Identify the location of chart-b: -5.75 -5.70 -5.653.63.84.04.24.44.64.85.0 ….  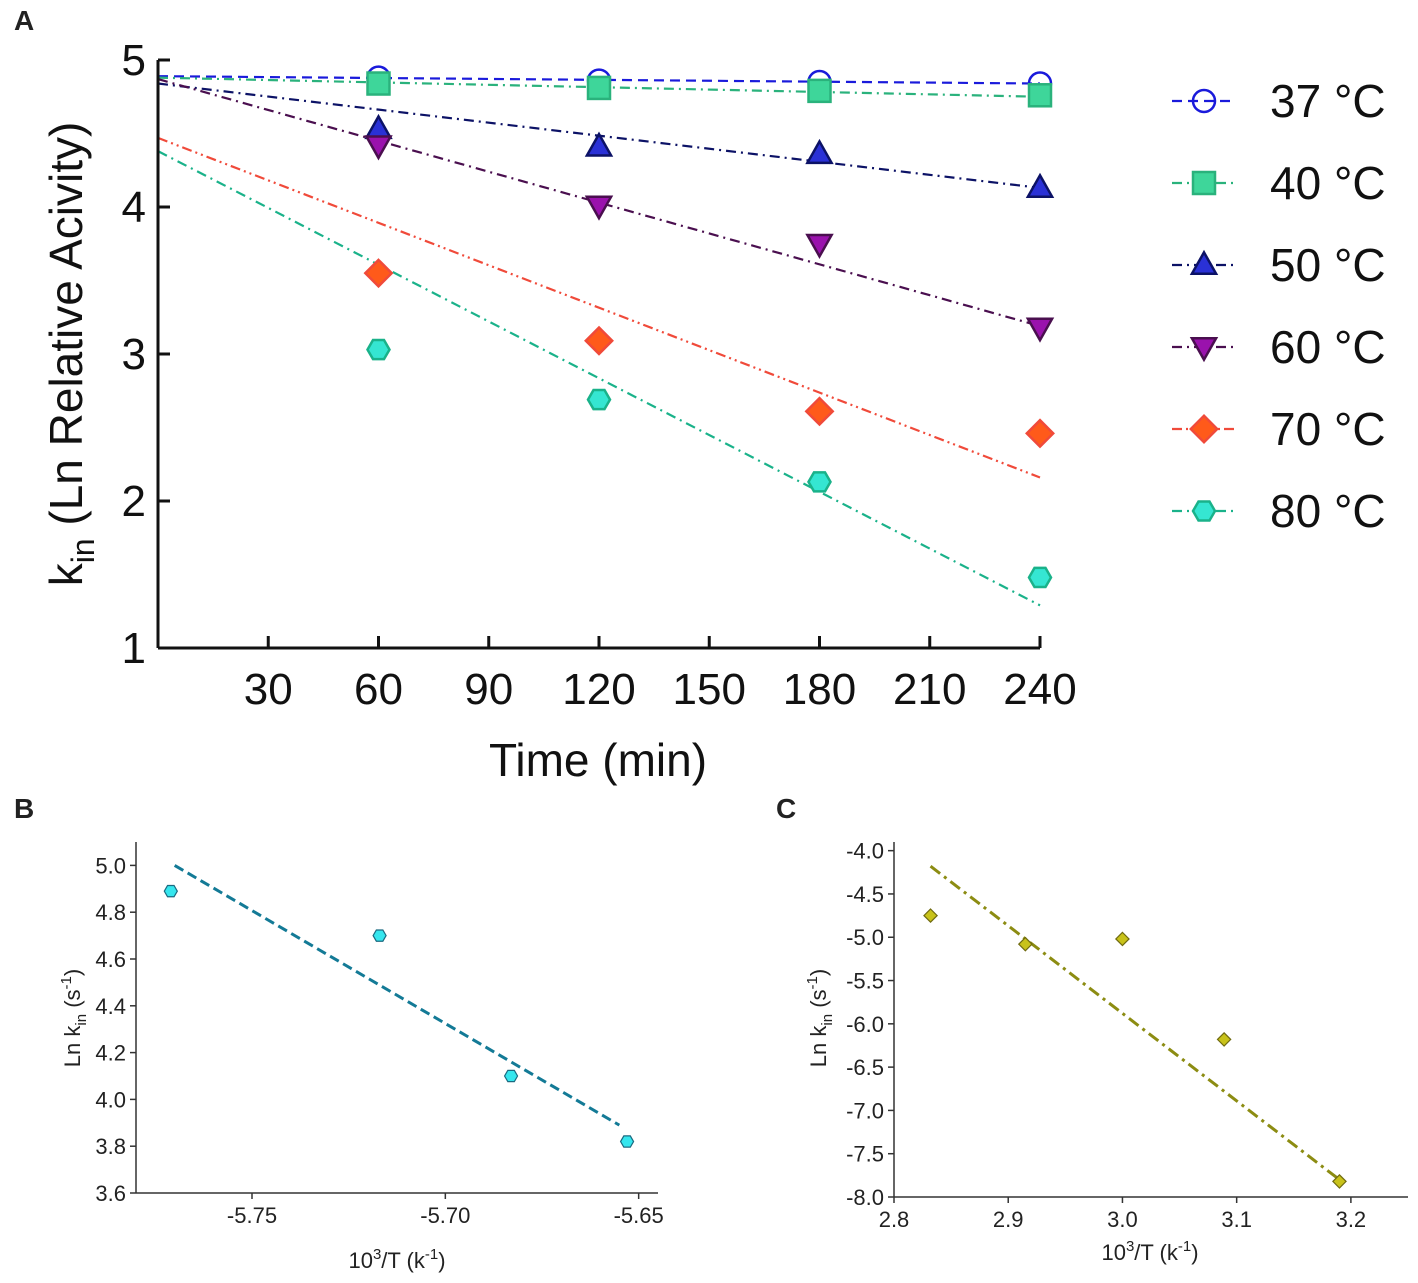
(361, 1057).